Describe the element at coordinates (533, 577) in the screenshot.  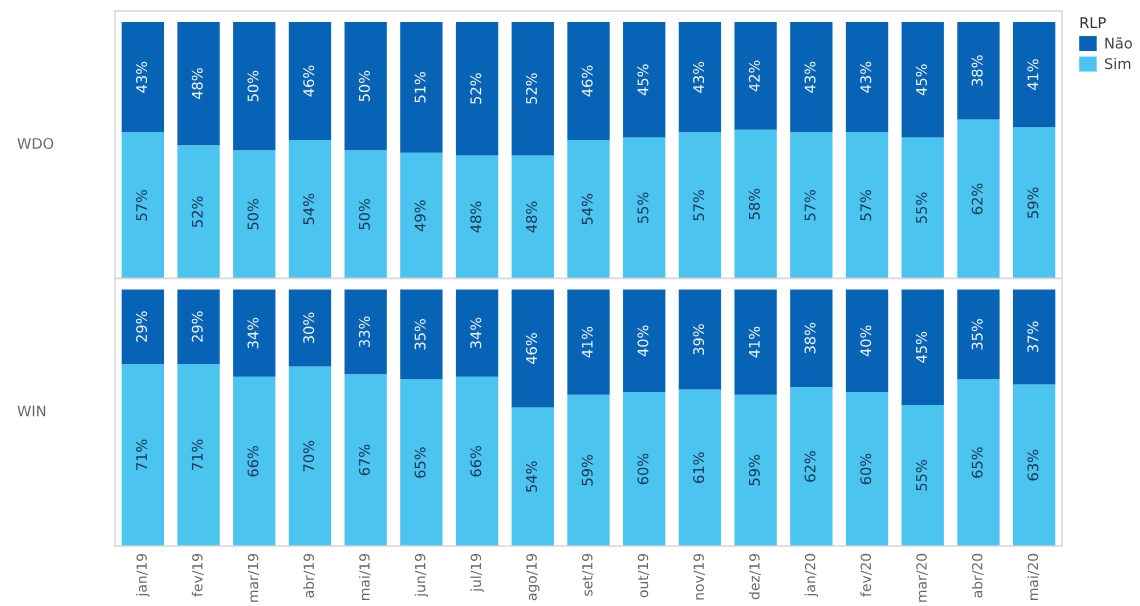
I see `x-tick-label: ago/19` at that location.